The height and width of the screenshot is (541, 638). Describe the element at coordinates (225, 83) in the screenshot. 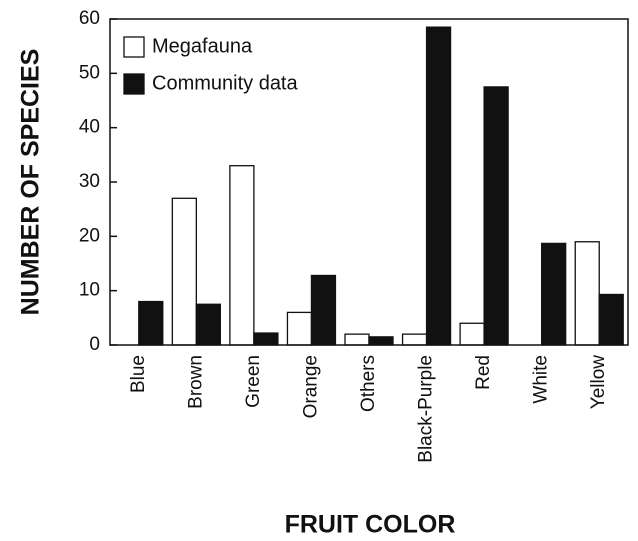

I see `legend-label: Community data` at that location.